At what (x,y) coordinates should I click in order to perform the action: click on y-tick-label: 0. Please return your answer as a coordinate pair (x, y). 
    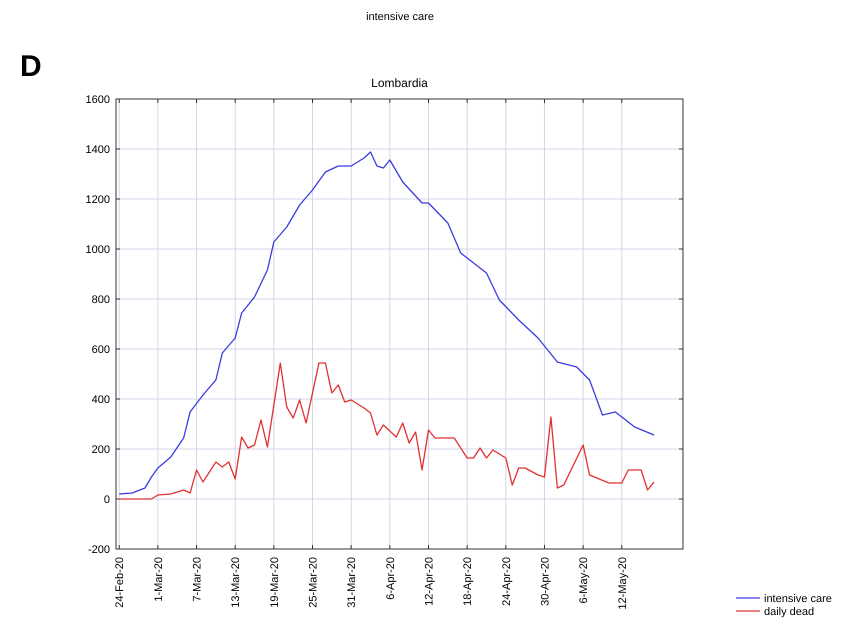
    Looking at the image, I should click on (107, 500).